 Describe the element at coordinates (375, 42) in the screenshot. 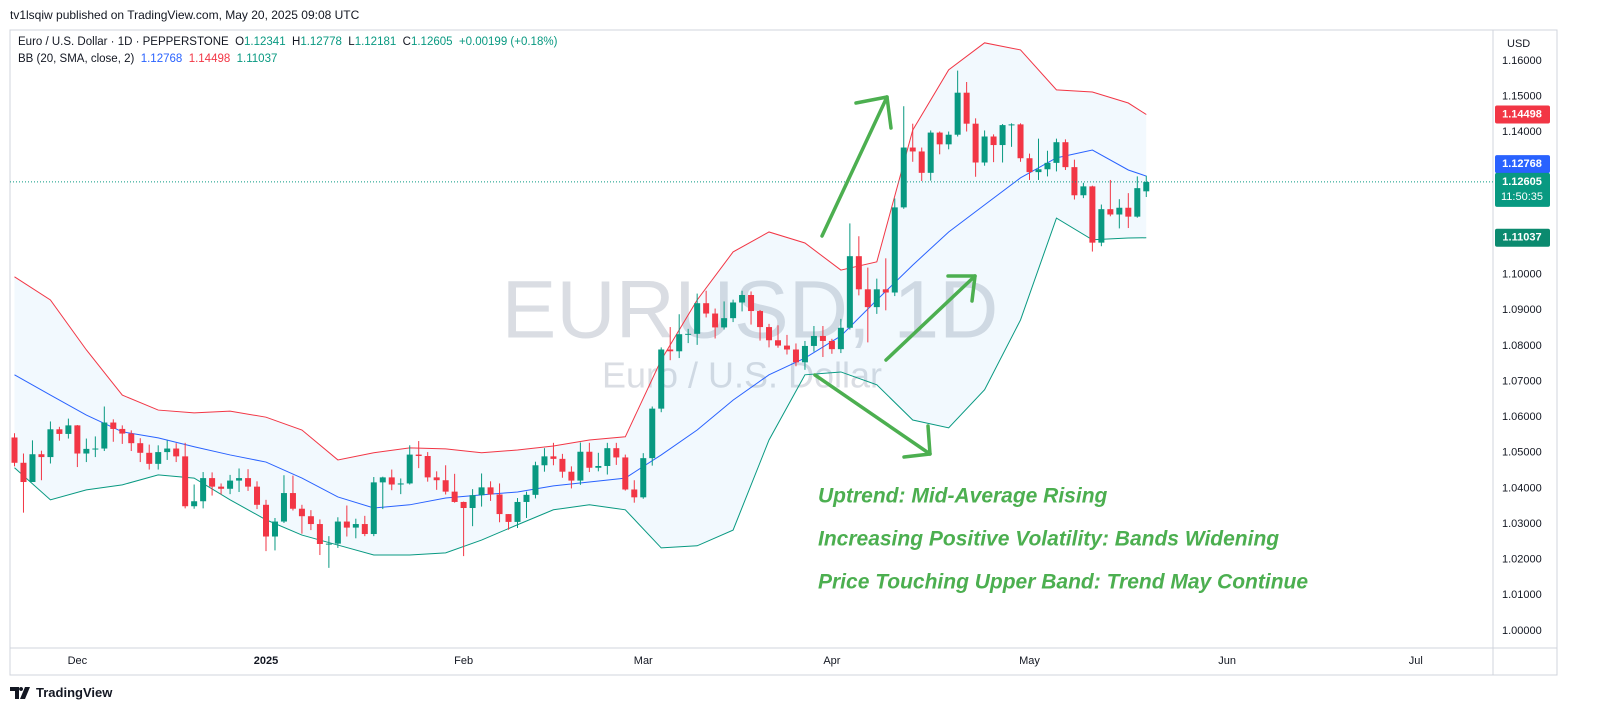

I see `ohlc-value: 1.12181` at that location.